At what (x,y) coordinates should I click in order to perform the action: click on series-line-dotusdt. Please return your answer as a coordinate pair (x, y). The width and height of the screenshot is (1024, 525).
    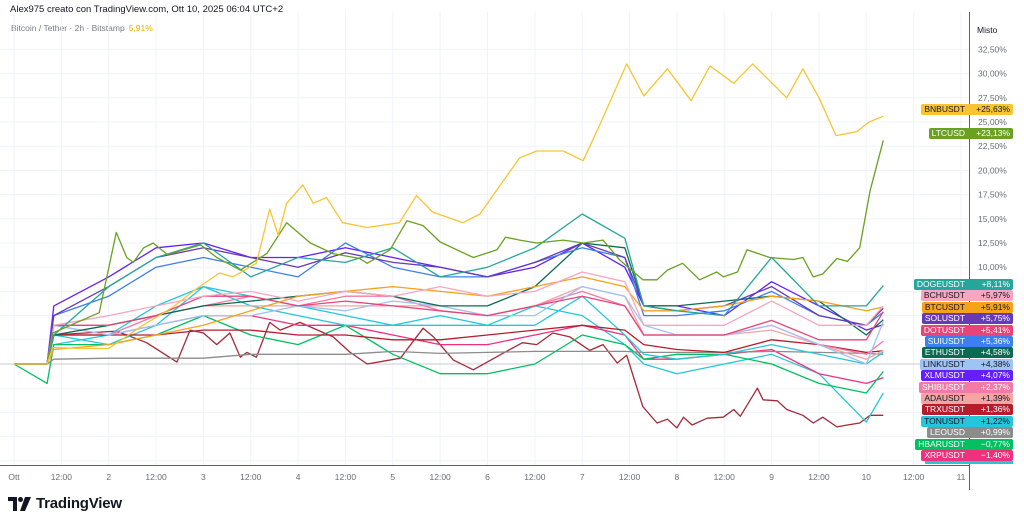
    Looking at the image, I should click on (449, 330).